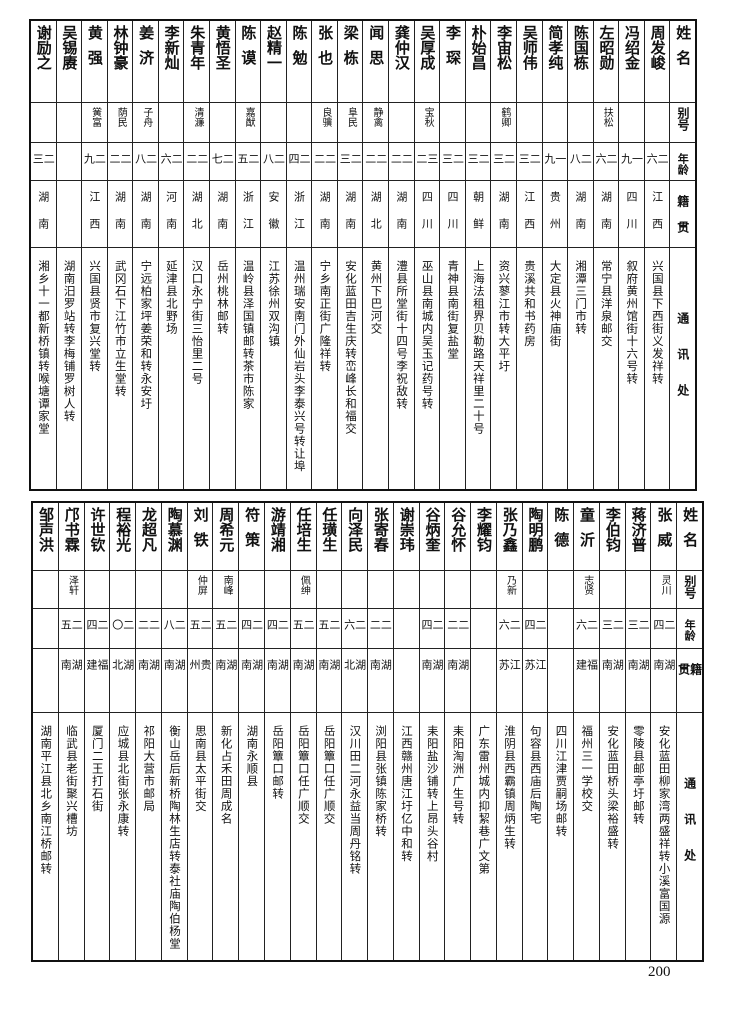 This screenshot has width=737, height=1024. Describe the element at coordinates (44, 347) in the screenshot. I see `person-address: 湘乡十一都新桥镇转喉塘谭家堂` at that location.